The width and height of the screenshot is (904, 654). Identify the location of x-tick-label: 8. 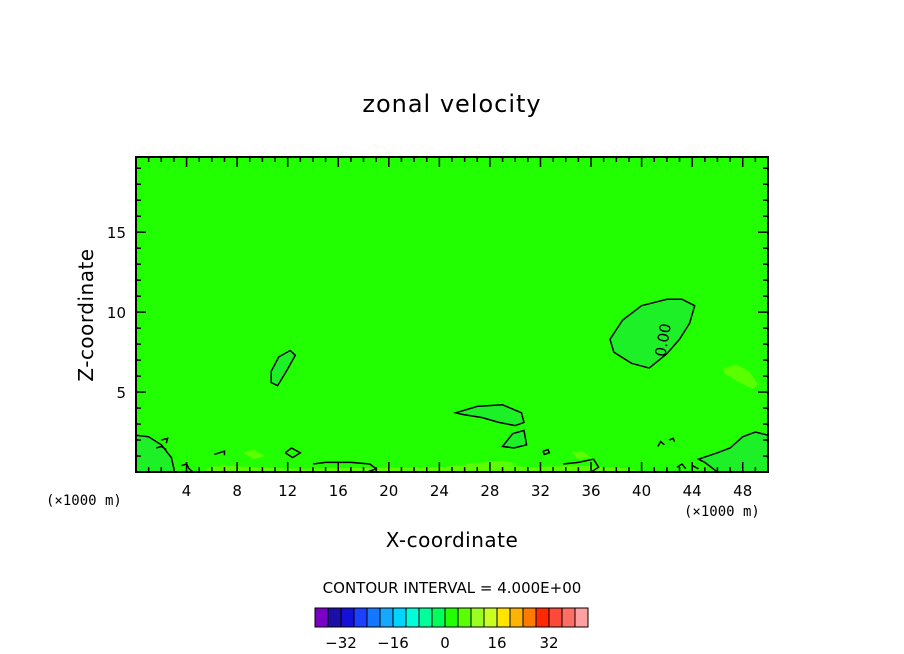
(237, 491).